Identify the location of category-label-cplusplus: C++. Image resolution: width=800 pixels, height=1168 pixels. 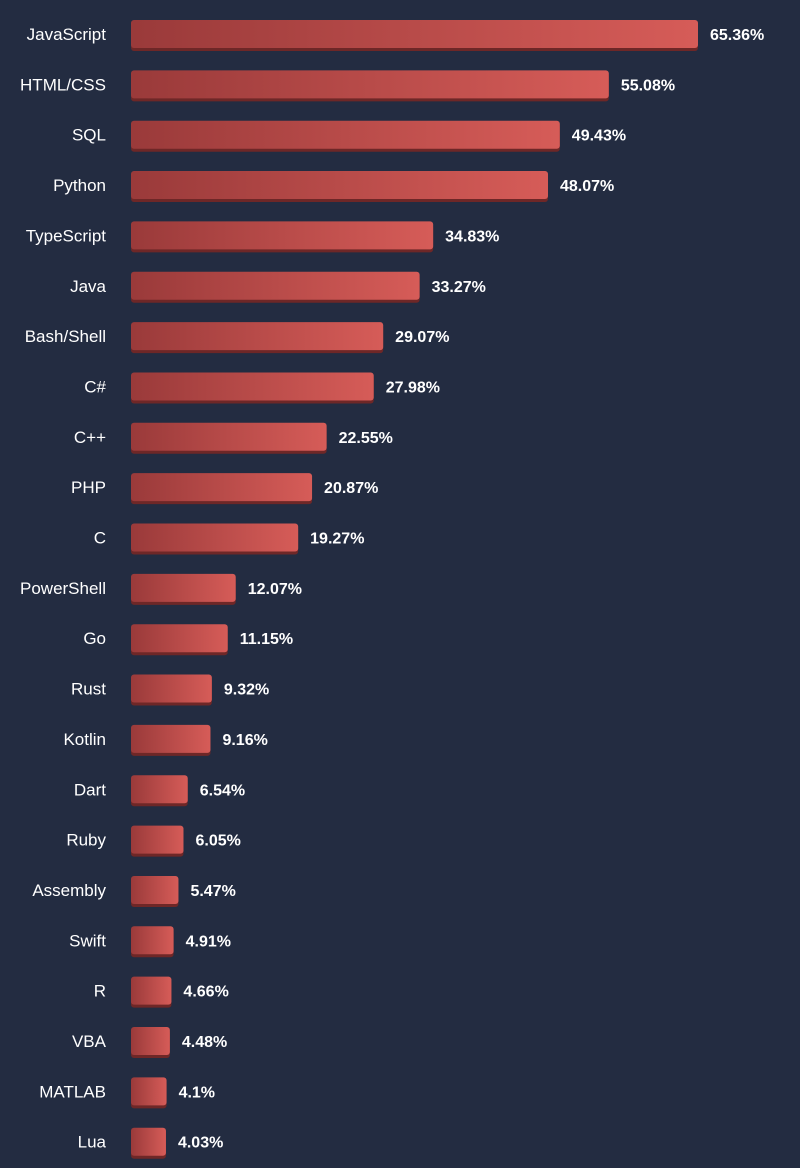
(90, 437).